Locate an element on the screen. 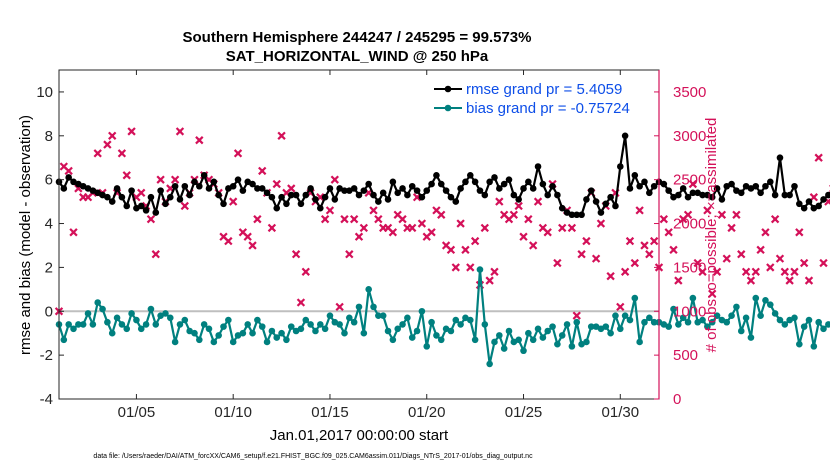 This screenshot has width=830, height=470. right-y-axis: 0 500 1000 1500 2000 2500 3000 3500 is located at coordinates (680, 239).